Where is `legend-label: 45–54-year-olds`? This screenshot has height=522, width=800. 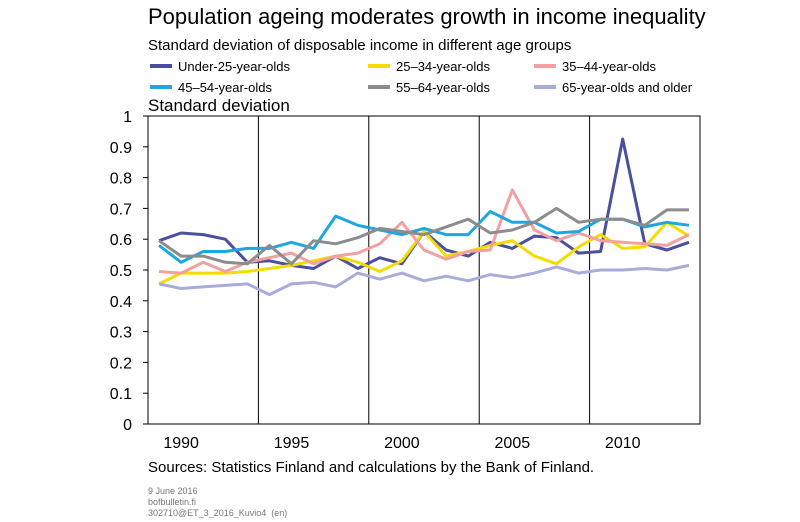 legend-label: 45–54-year-olds is located at coordinates (225, 87).